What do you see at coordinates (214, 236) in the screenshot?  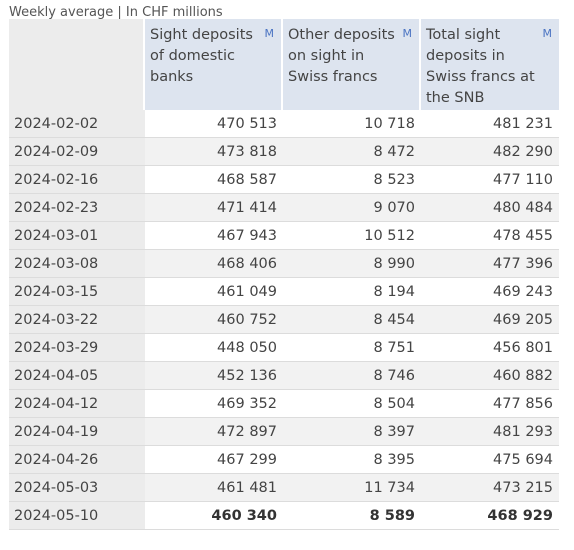 I see `domestic-banks-value-cell: 467 943` at bounding box center [214, 236].